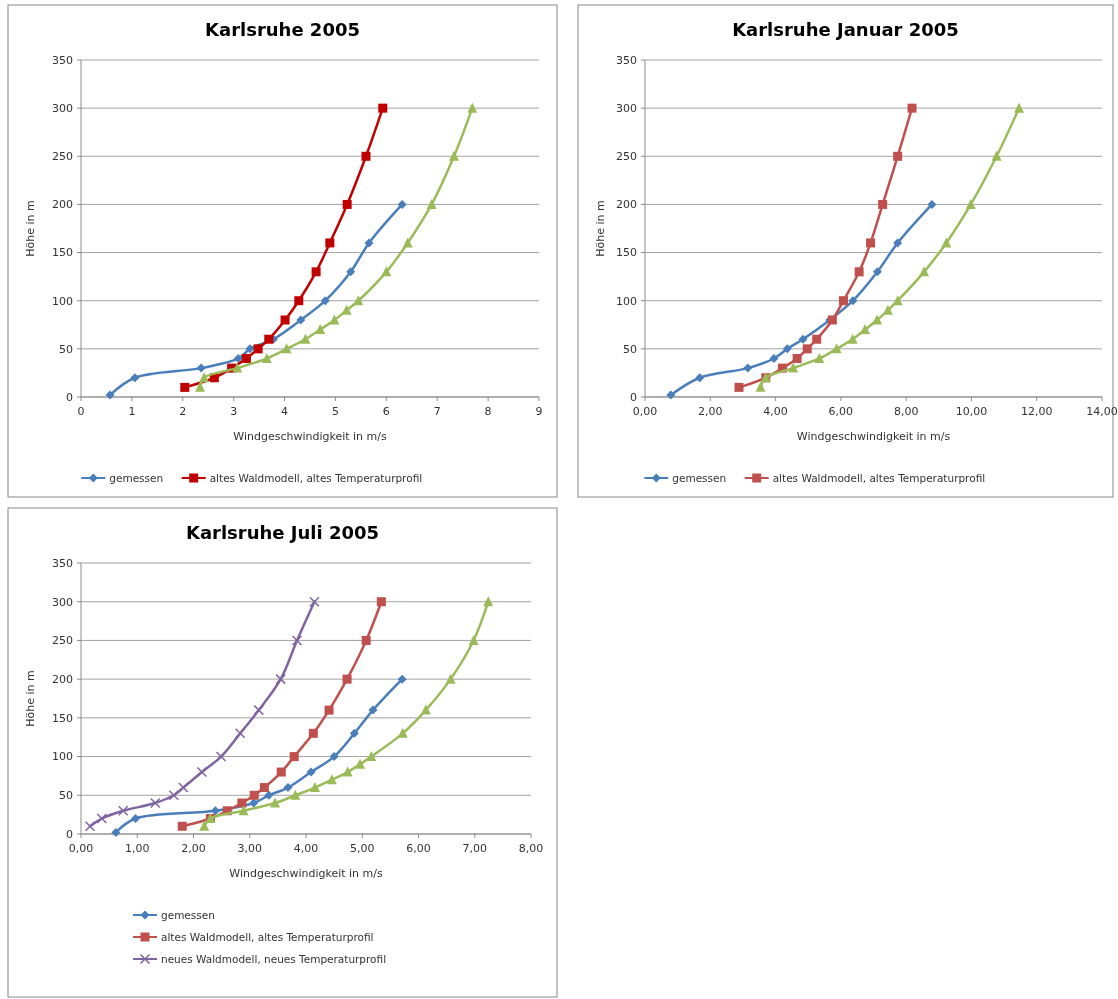 The width and height of the screenshot is (1118, 999). Describe the element at coordinates (971, 411) in the screenshot. I see `x-tick-label: 10,00` at that location.